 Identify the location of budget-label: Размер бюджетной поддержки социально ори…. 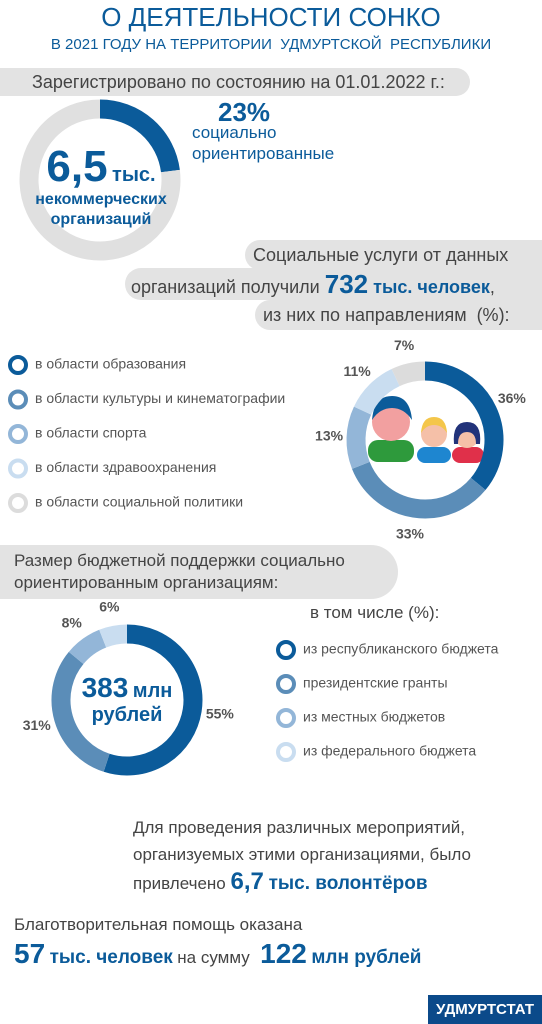
(199, 572).